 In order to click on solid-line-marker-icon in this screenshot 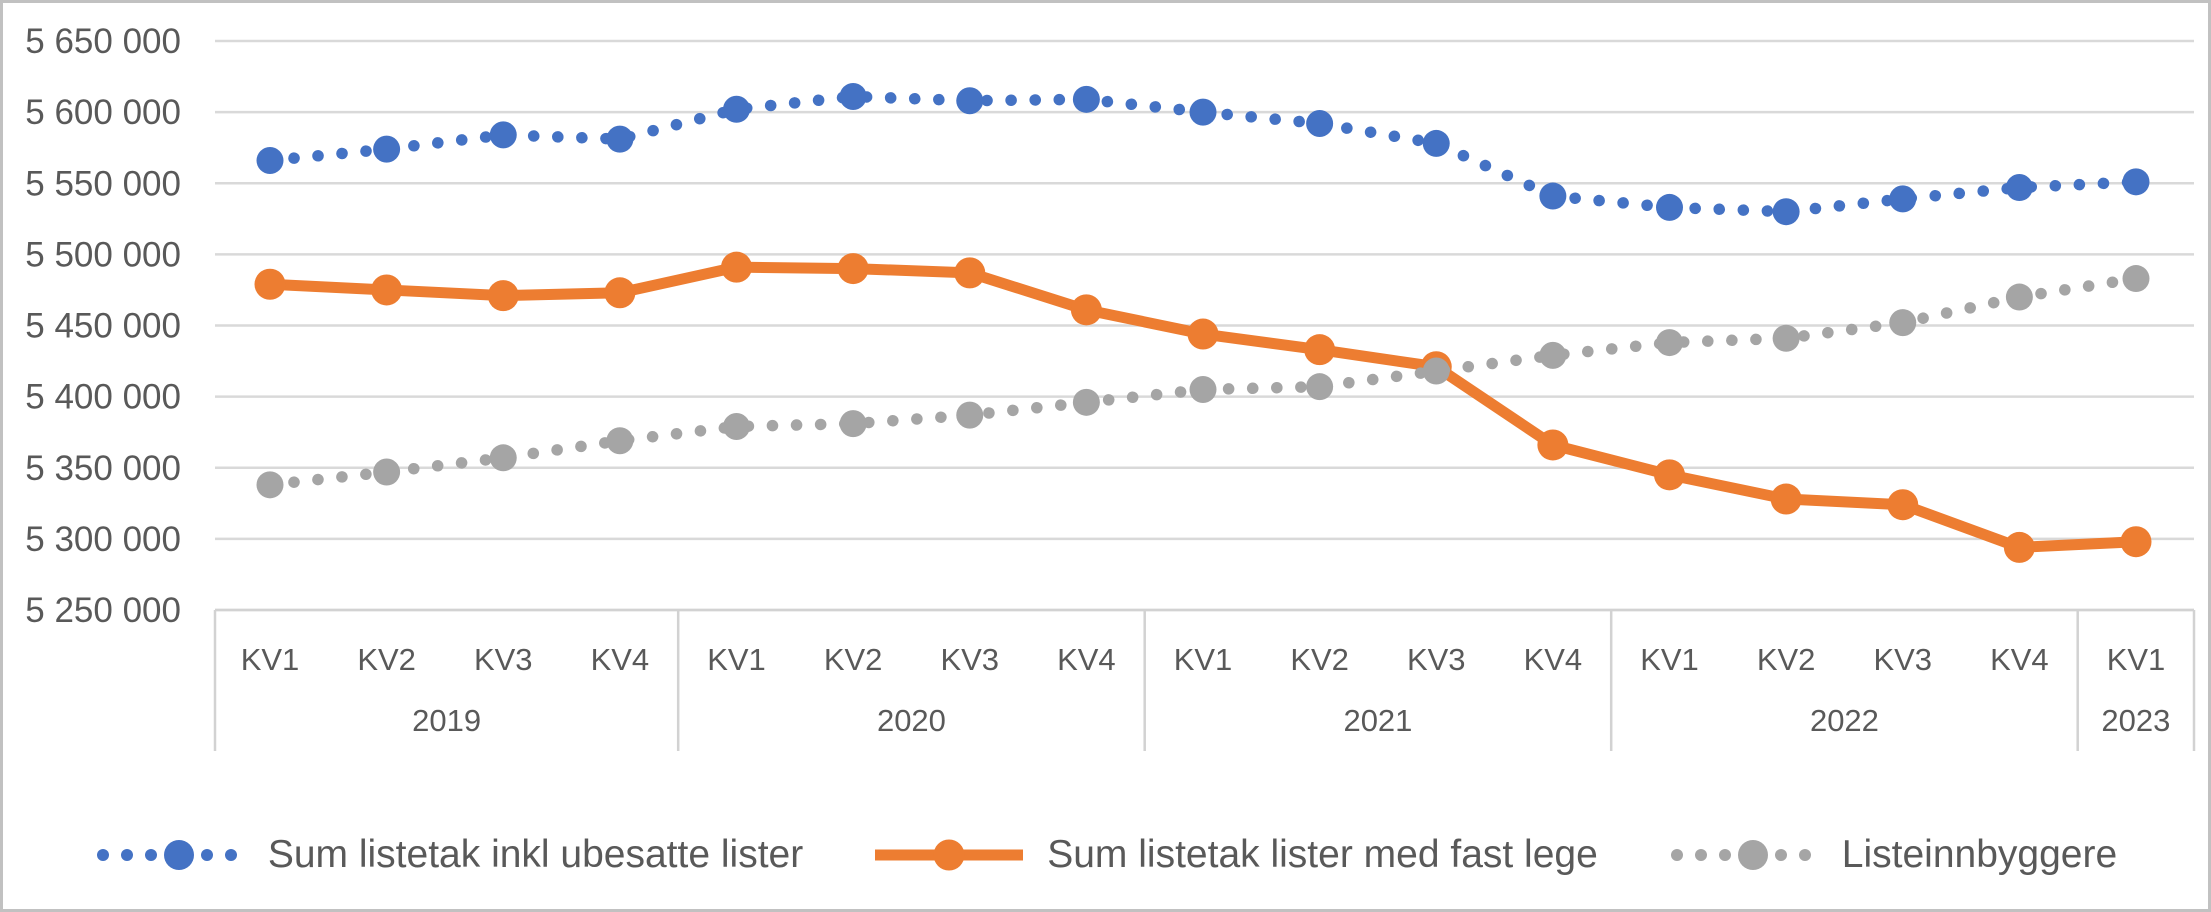, I will do `click(949, 855)`.